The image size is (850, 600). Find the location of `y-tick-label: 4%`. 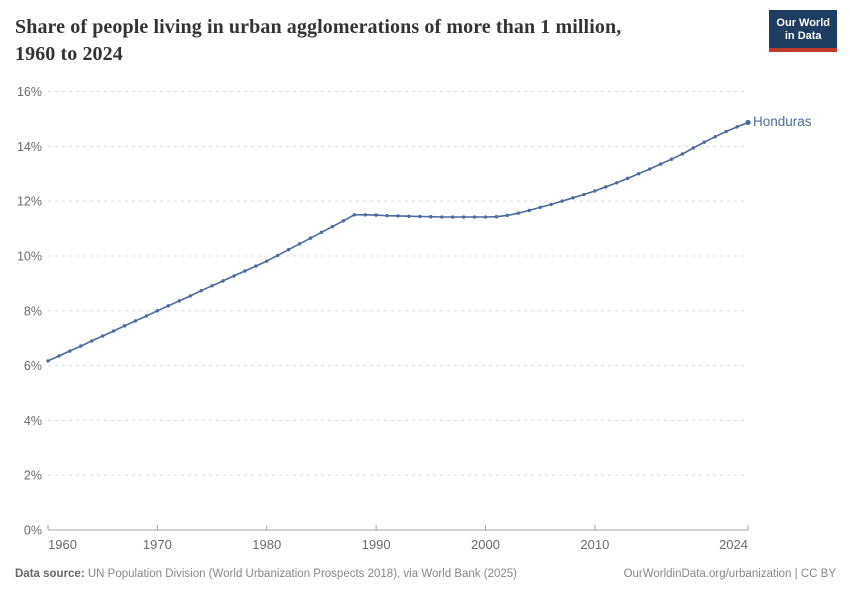

y-tick-label: 4% is located at coordinates (33, 421).